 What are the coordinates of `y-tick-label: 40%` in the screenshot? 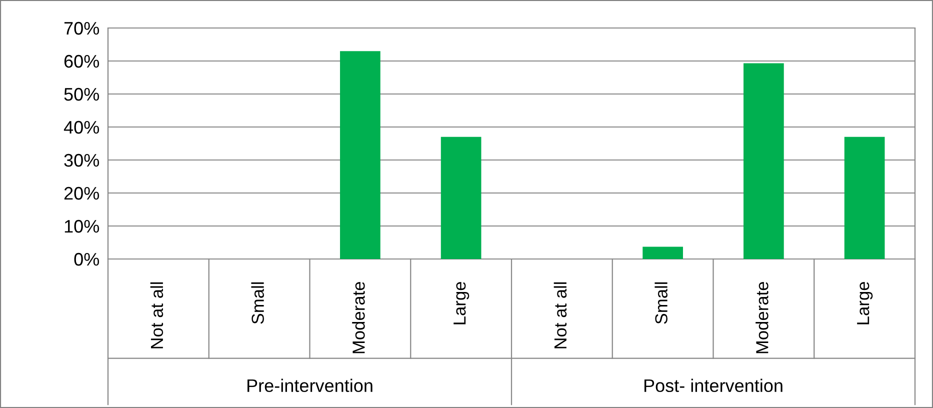 It's located at (82, 127).